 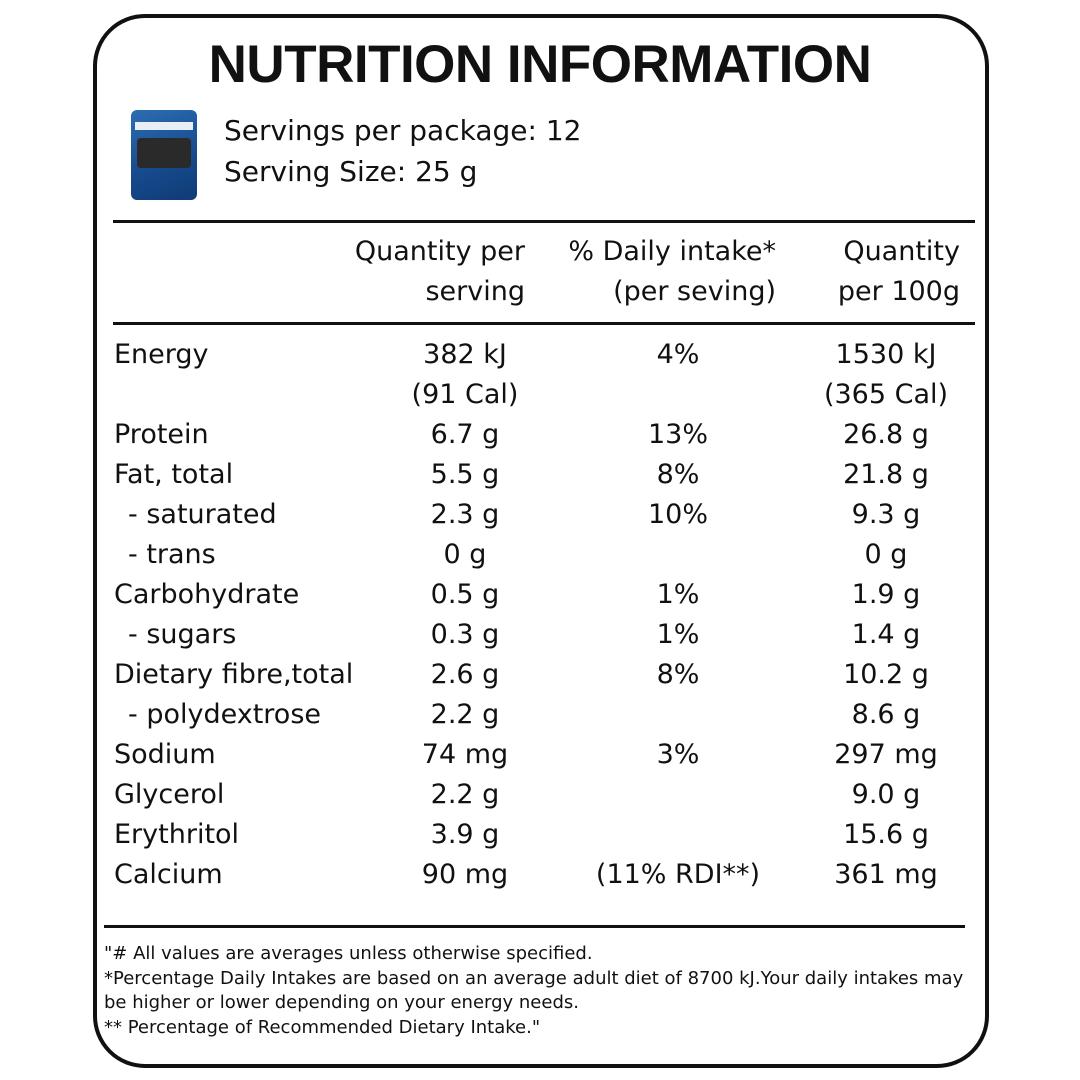 What do you see at coordinates (901, 251) in the screenshot?
I see `column-header: Quantity` at bounding box center [901, 251].